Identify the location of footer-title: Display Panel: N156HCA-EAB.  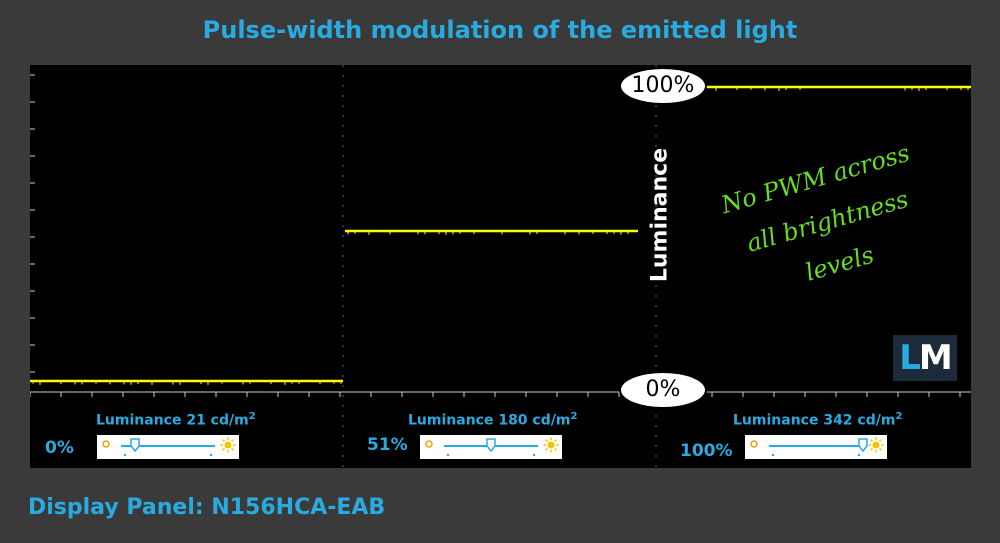
(207, 507).